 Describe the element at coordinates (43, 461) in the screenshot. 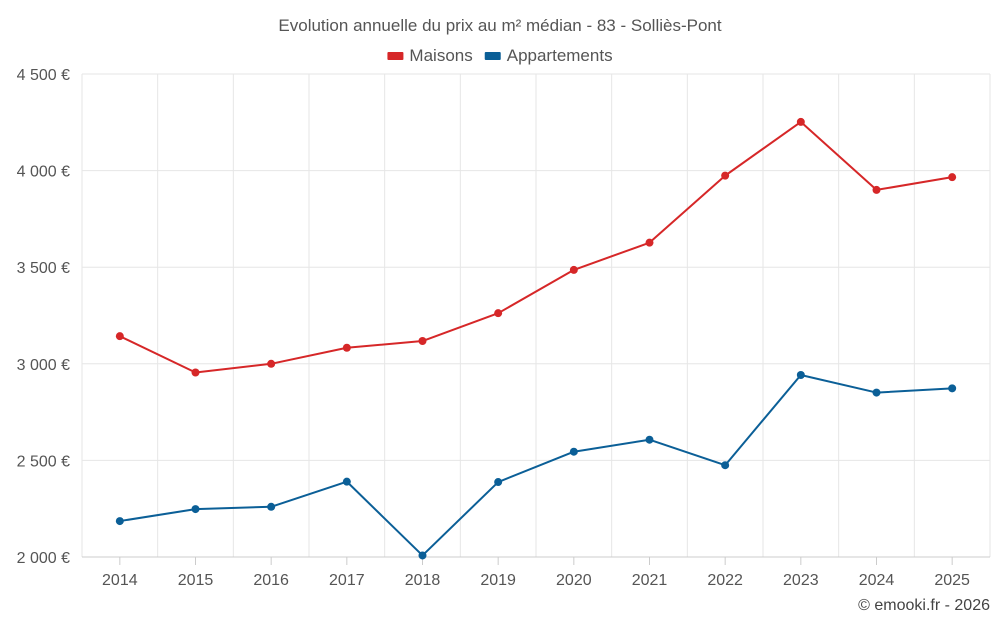

I see `y-tick-label: 2 500 €` at that location.